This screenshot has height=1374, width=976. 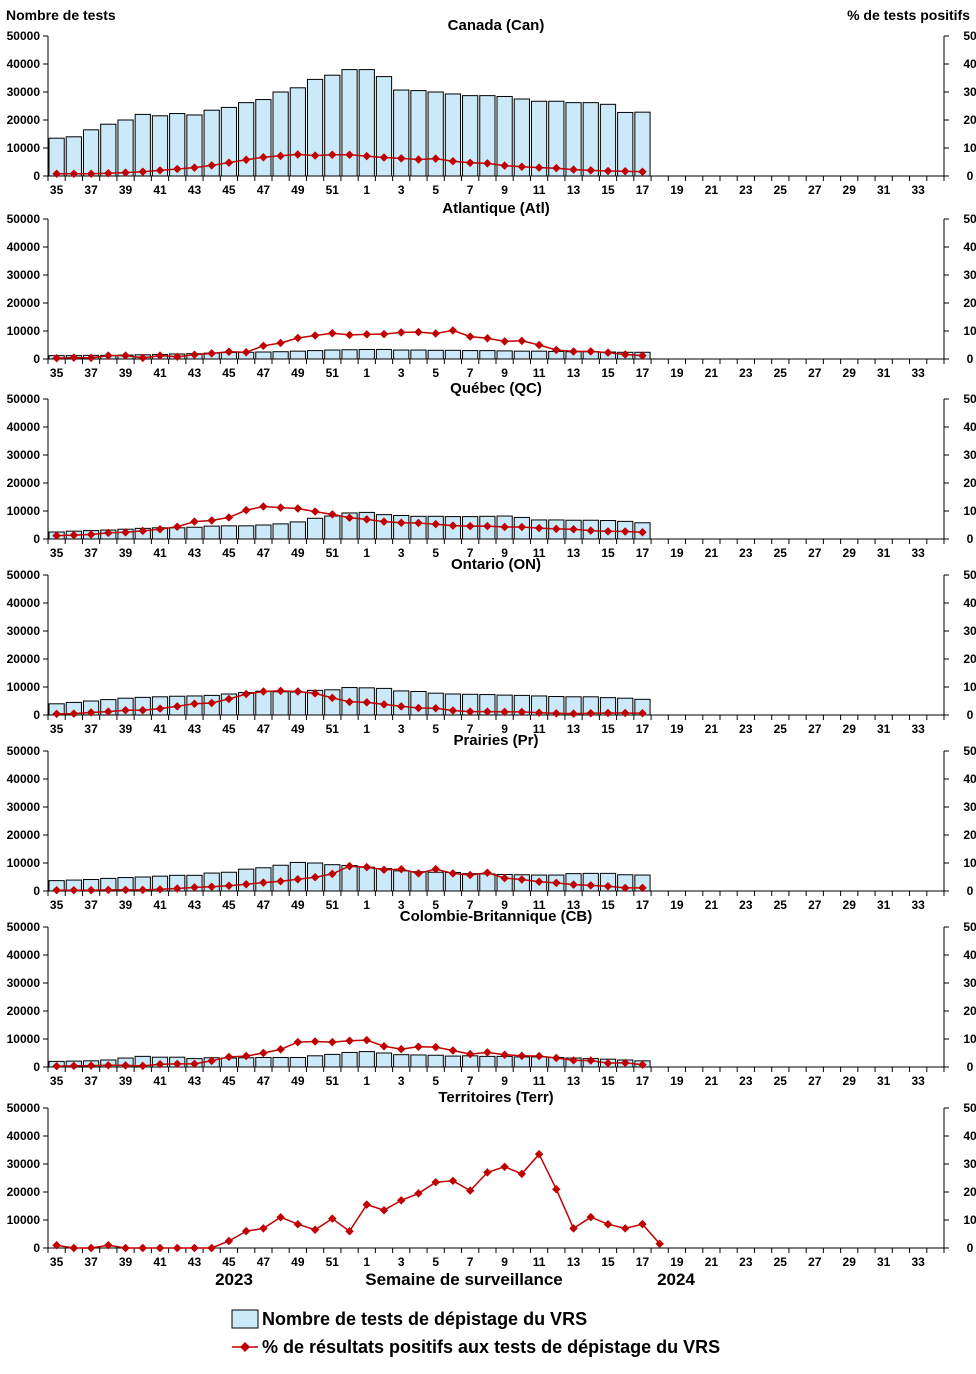 What do you see at coordinates (969, 575) in the screenshot?
I see `y-right-tick-label: 50` at bounding box center [969, 575].